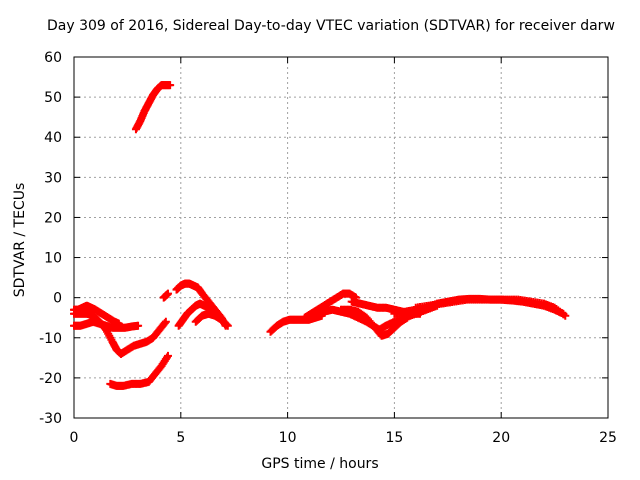  I want to click on y-tick-label: -20, so click(50, 379).